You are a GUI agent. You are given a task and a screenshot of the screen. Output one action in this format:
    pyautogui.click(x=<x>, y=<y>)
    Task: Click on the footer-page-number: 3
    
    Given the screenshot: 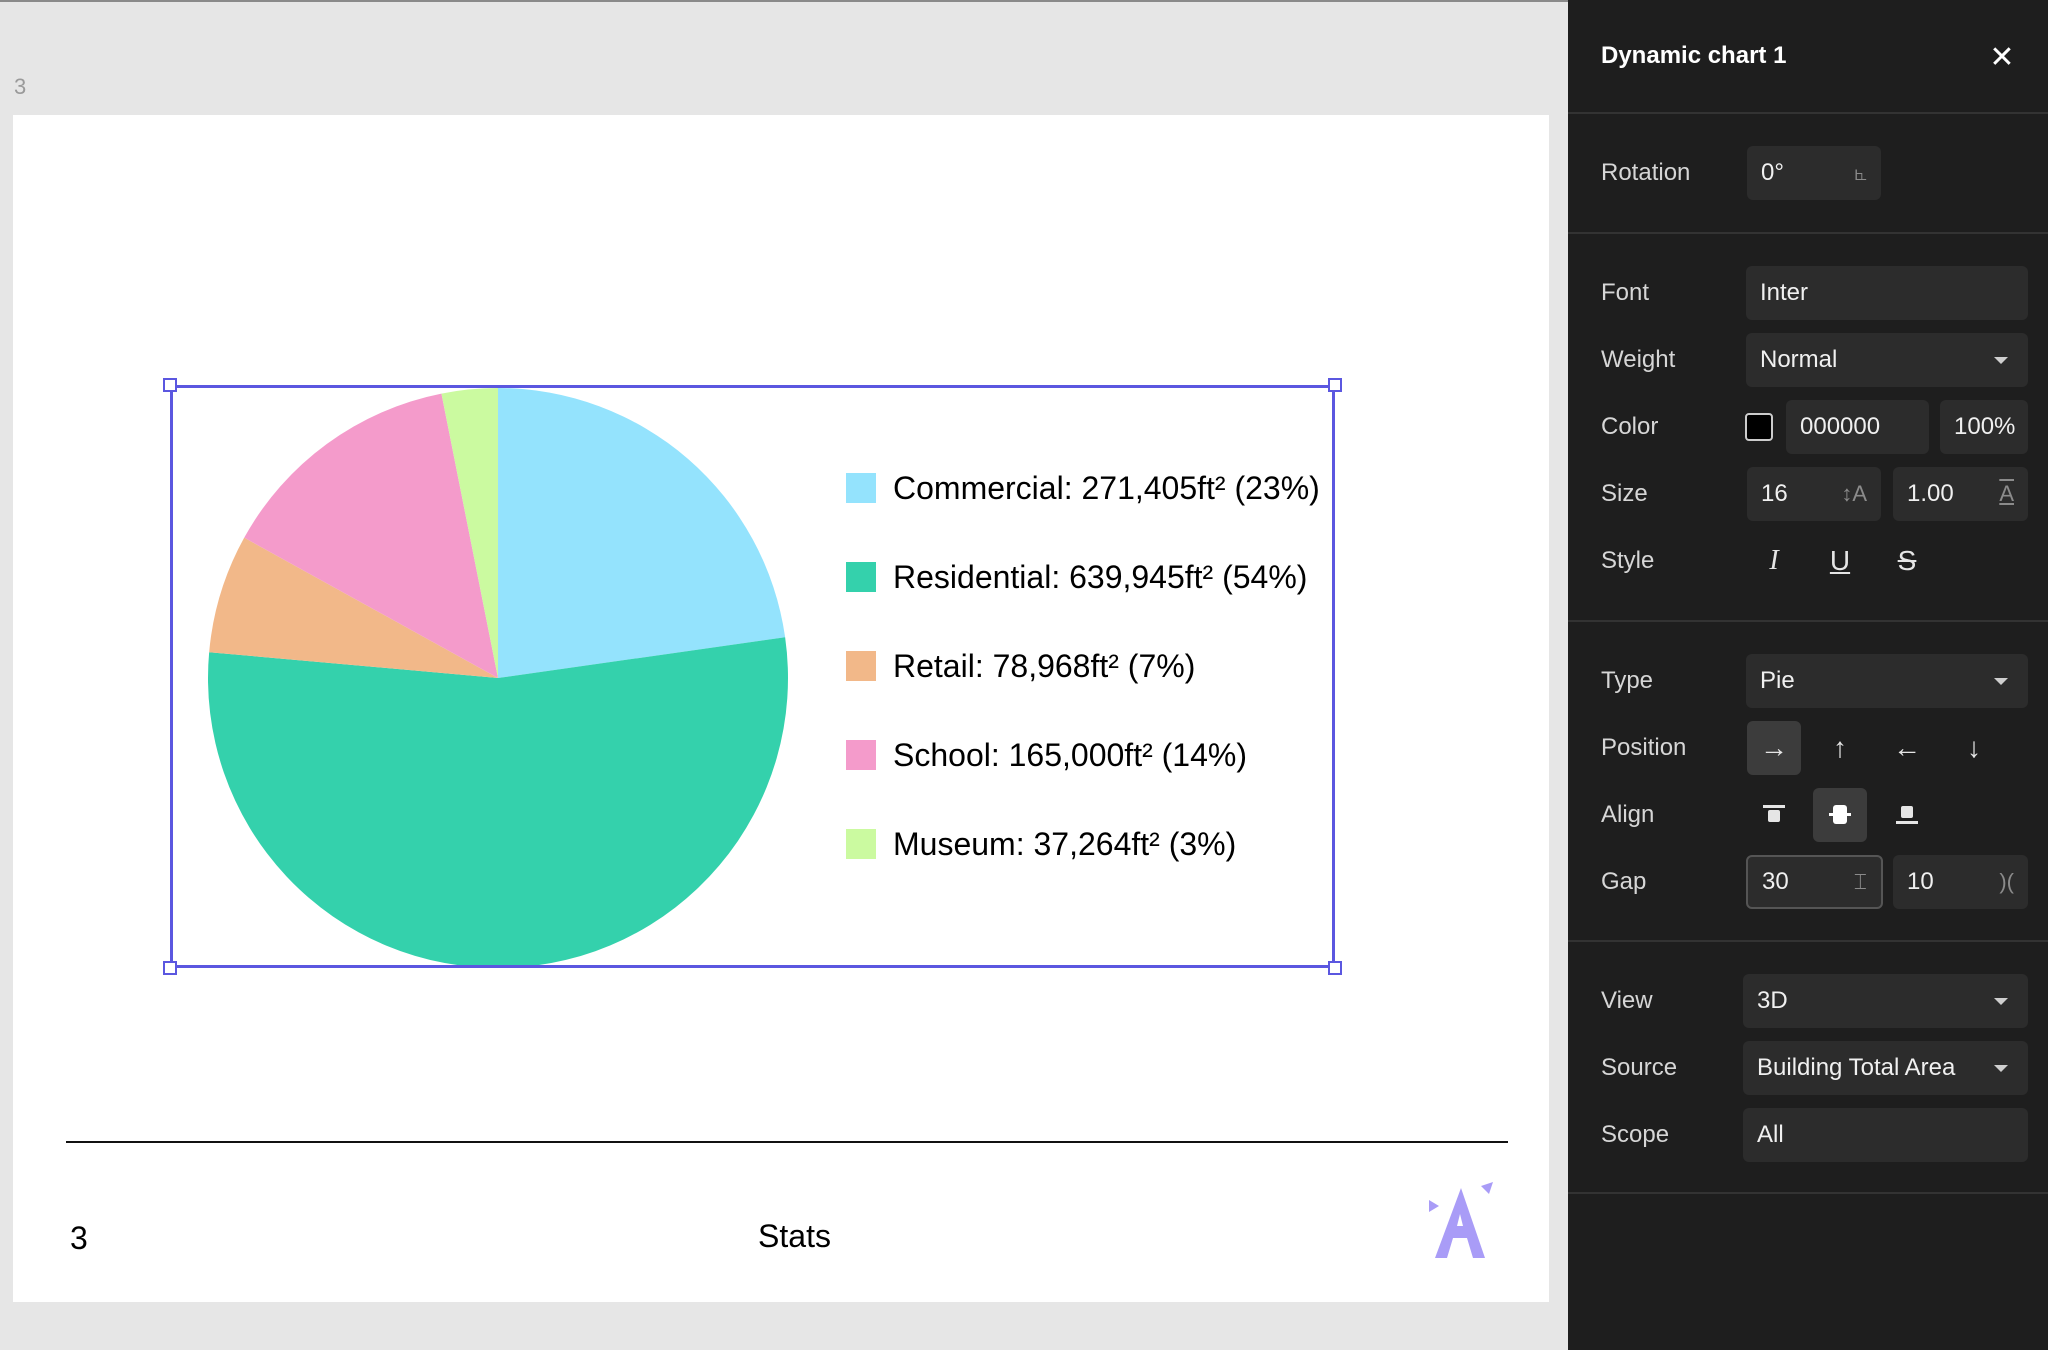 What is the action you would take?
    pyautogui.click(x=79, y=1238)
    